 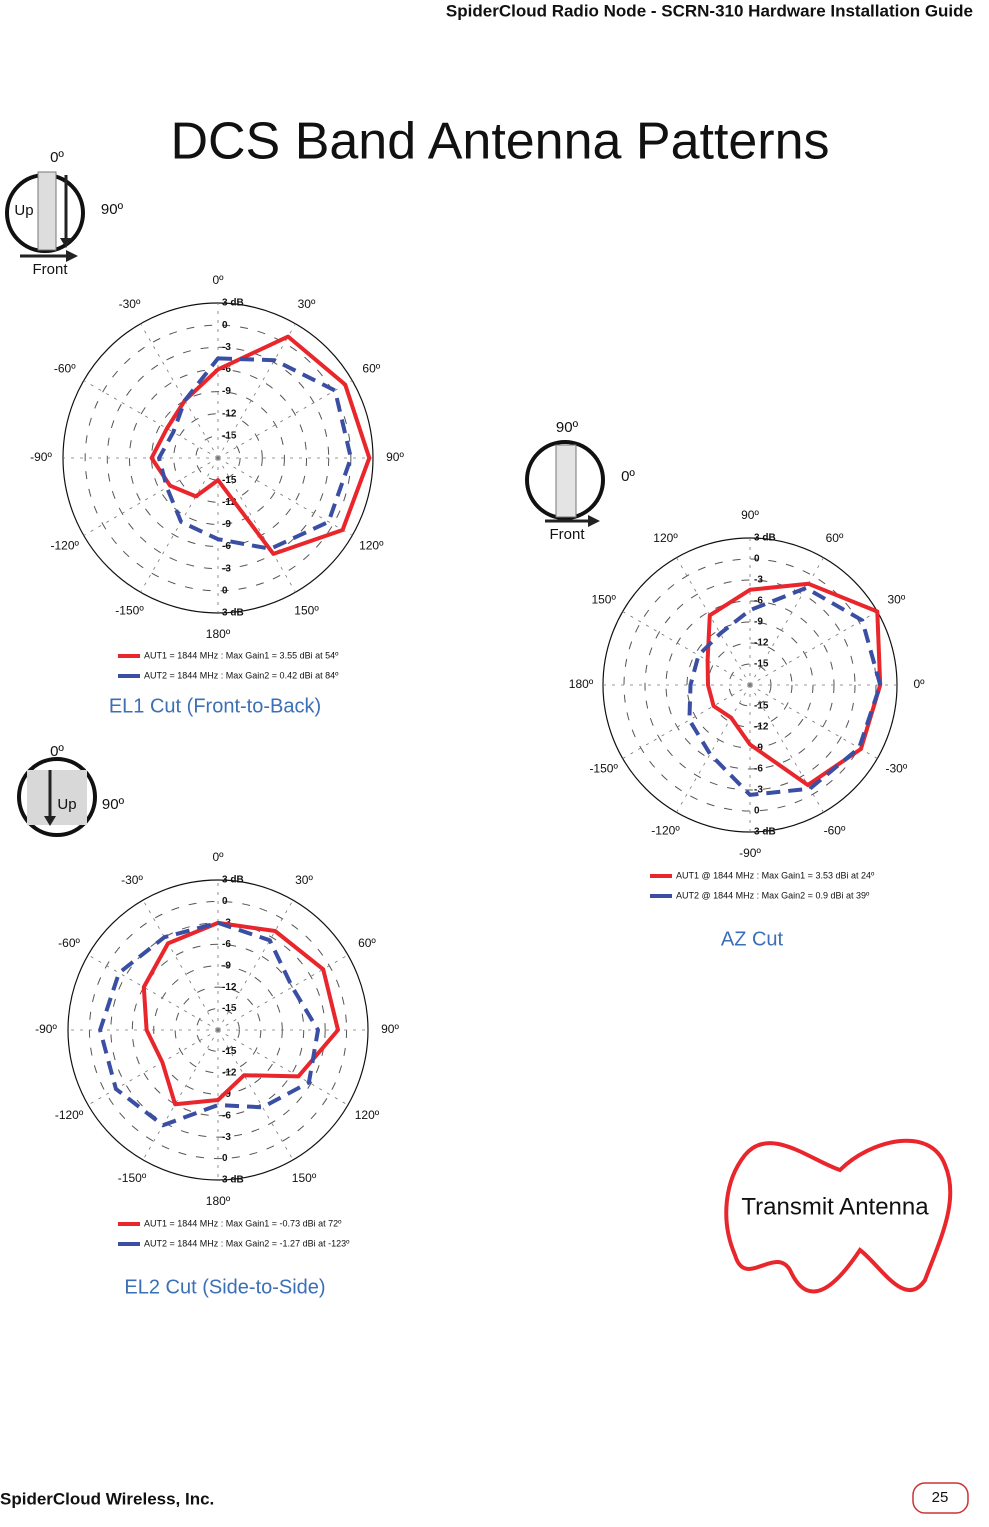 I want to click on footer-company: SpiderCloud Wireless, Inc., so click(x=107, y=1498).